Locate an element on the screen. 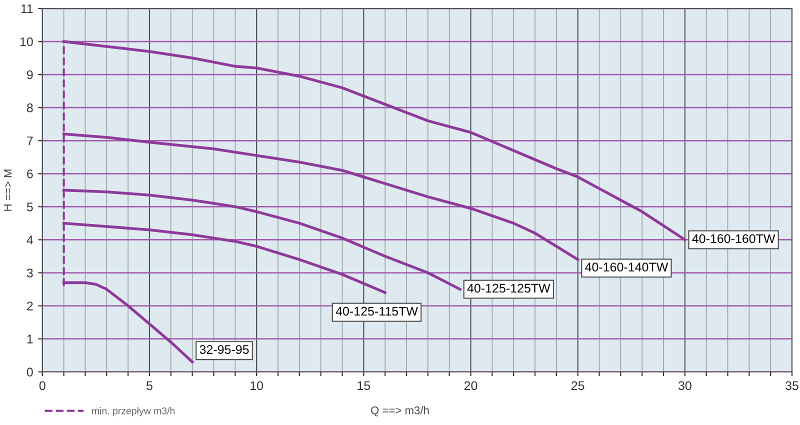 The height and width of the screenshot is (425, 800). series-label: 40-160-160TW is located at coordinates (734, 239).